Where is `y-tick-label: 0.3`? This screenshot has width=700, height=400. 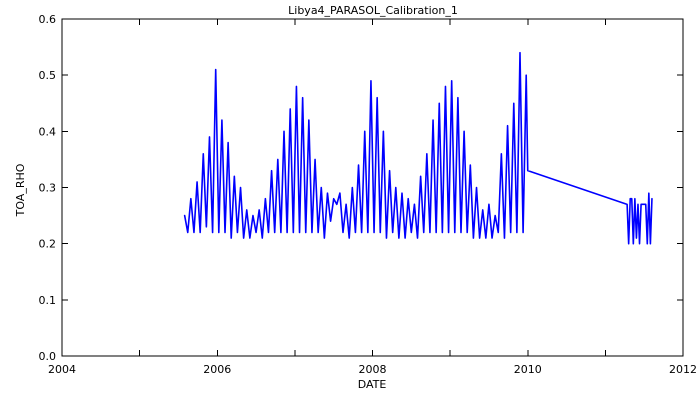
y-tick-label: 0.3 is located at coordinates (48, 188).